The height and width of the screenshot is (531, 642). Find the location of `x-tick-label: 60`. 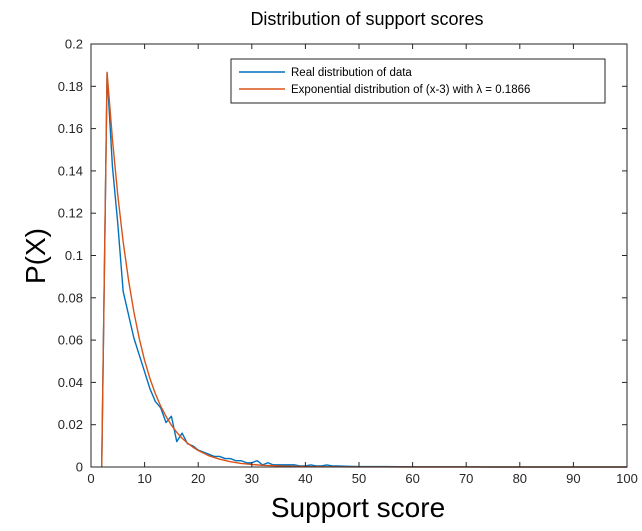

x-tick-label: 60 is located at coordinates (412, 478).